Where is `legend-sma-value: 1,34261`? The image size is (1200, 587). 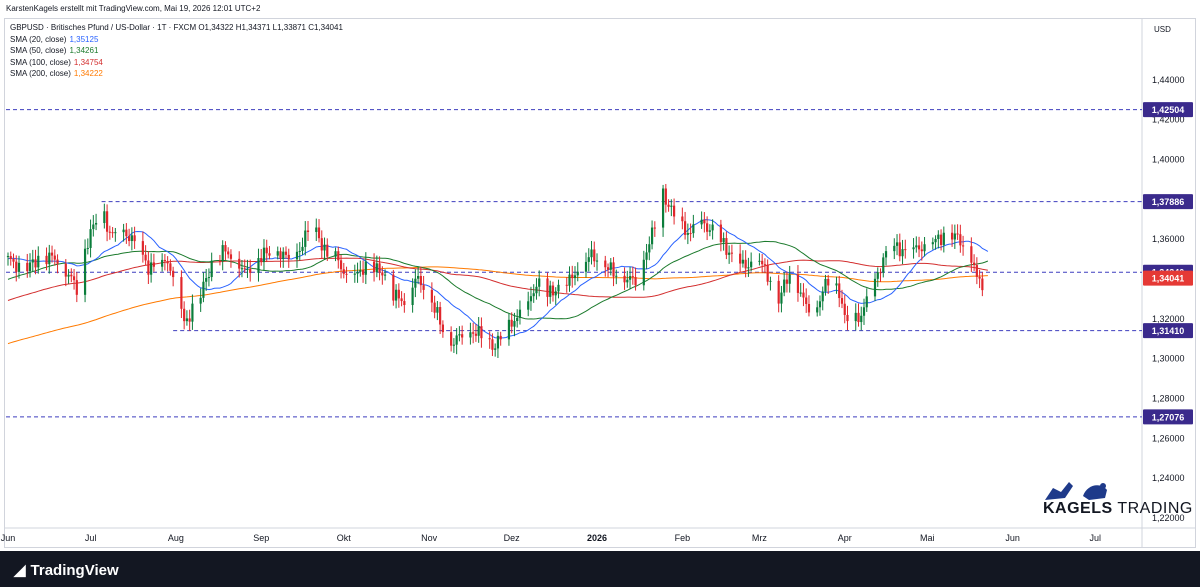 legend-sma-value: 1,34261 is located at coordinates (84, 50).